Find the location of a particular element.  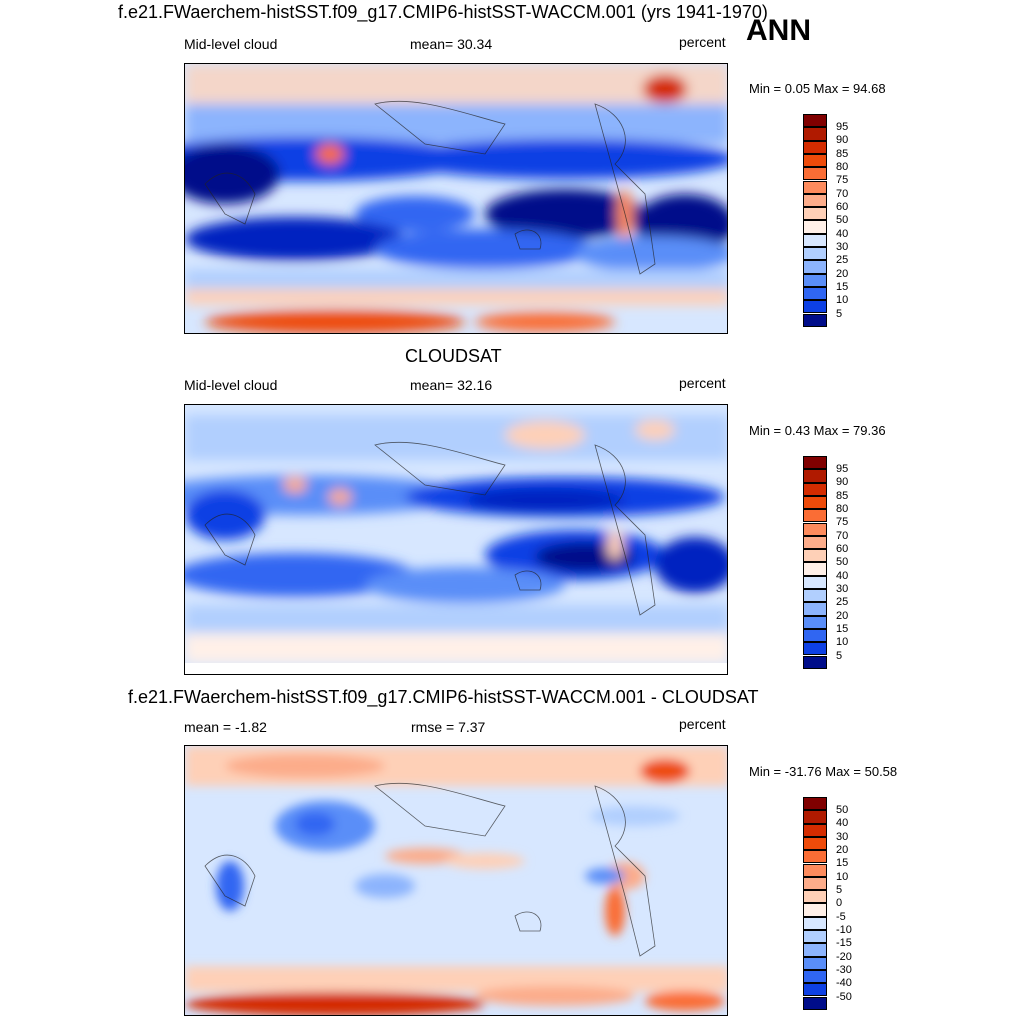

panel2-colorbar-label: 30 is located at coordinates (842, 589).